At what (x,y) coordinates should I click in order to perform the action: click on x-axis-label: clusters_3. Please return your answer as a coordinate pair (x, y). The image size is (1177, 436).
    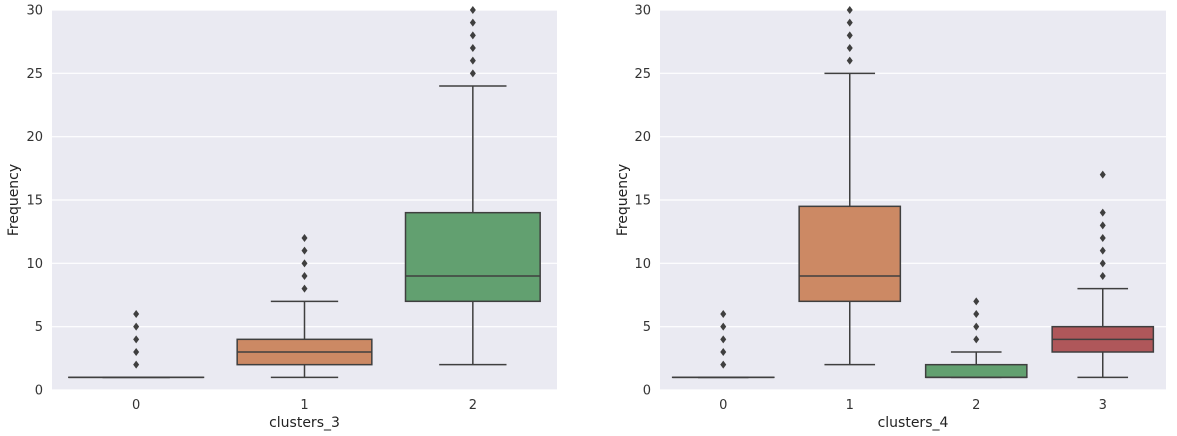
    Looking at the image, I should click on (304, 423).